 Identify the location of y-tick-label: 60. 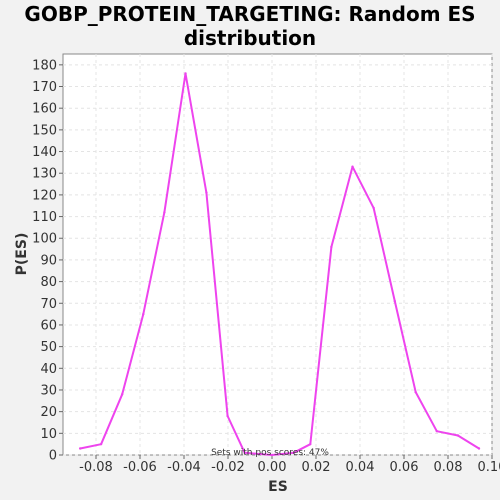
(48, 325).